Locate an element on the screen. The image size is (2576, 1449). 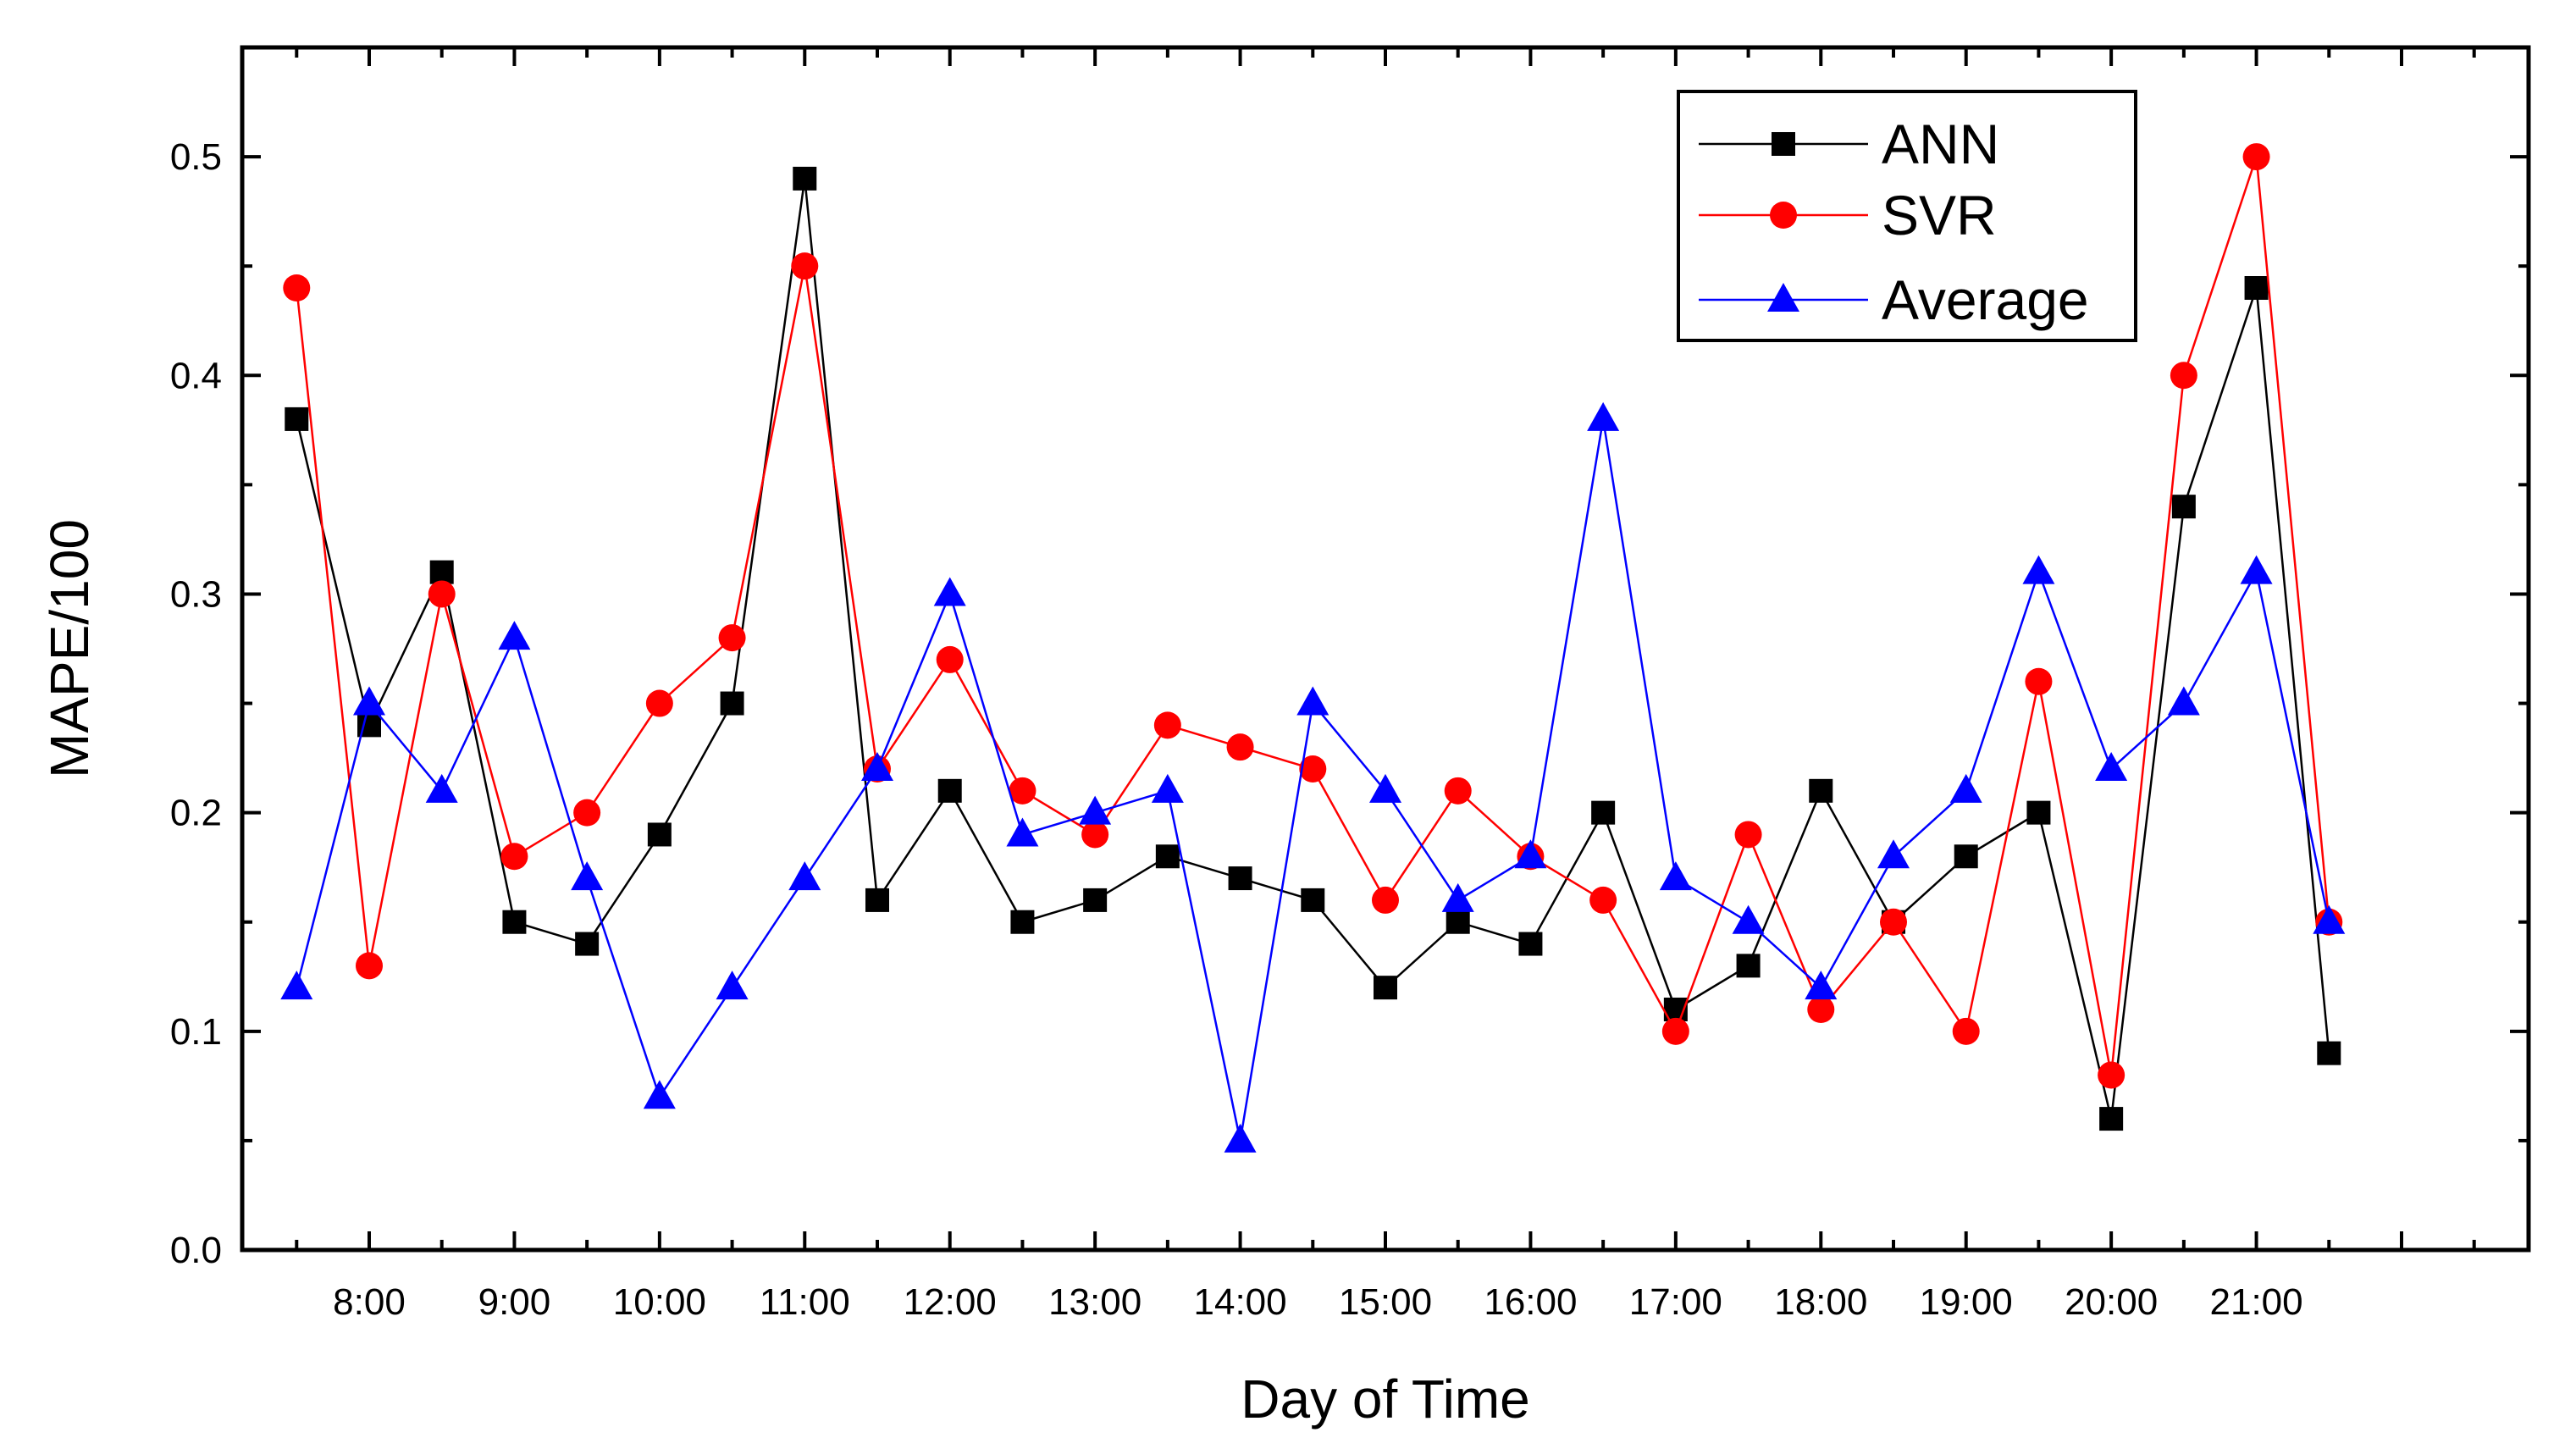
legend-label-ann: ANN is located at coordinates (1941, 144).